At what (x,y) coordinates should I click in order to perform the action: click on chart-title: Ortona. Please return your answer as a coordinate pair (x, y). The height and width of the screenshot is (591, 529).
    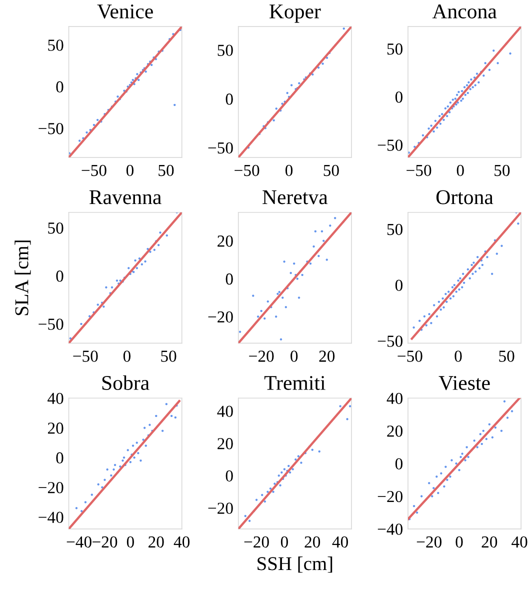
    Looking at the image, I should click on (465, 197).